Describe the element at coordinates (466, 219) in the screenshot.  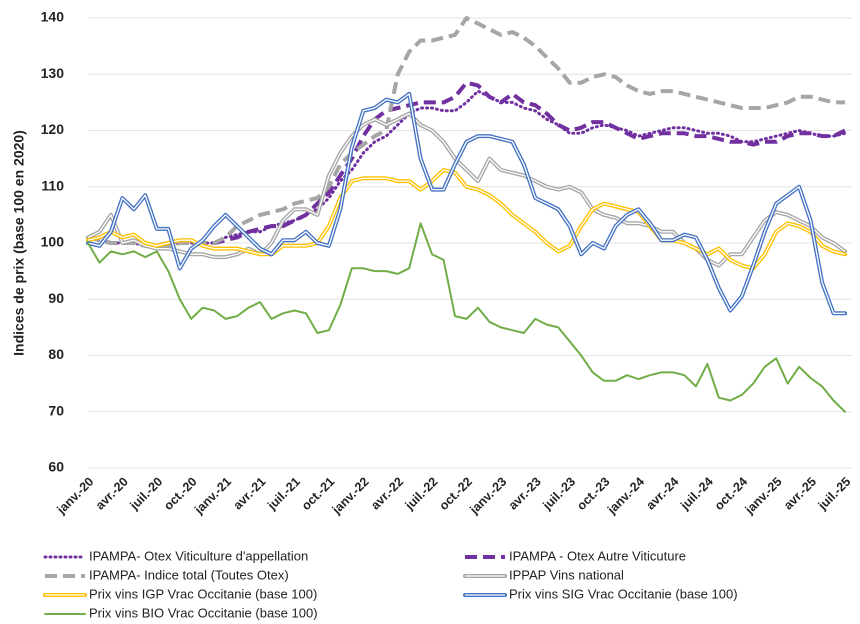
I see `line-inner` at that location.